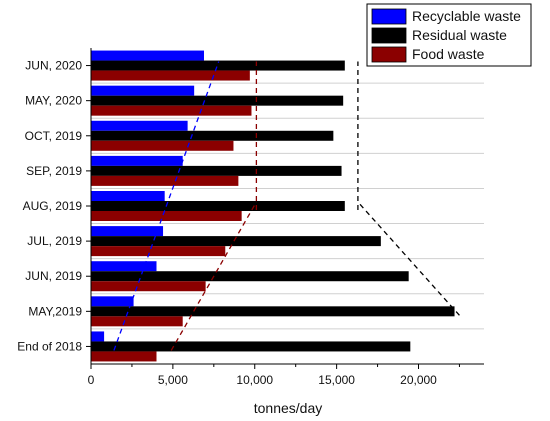 Image resolution: width=550 pixels, height=421 pixels. What do you see at coordinates (54, 241) in the screenshot?
I see `y-tick-label: JUL, 2019` at bounding box center [54, 241].